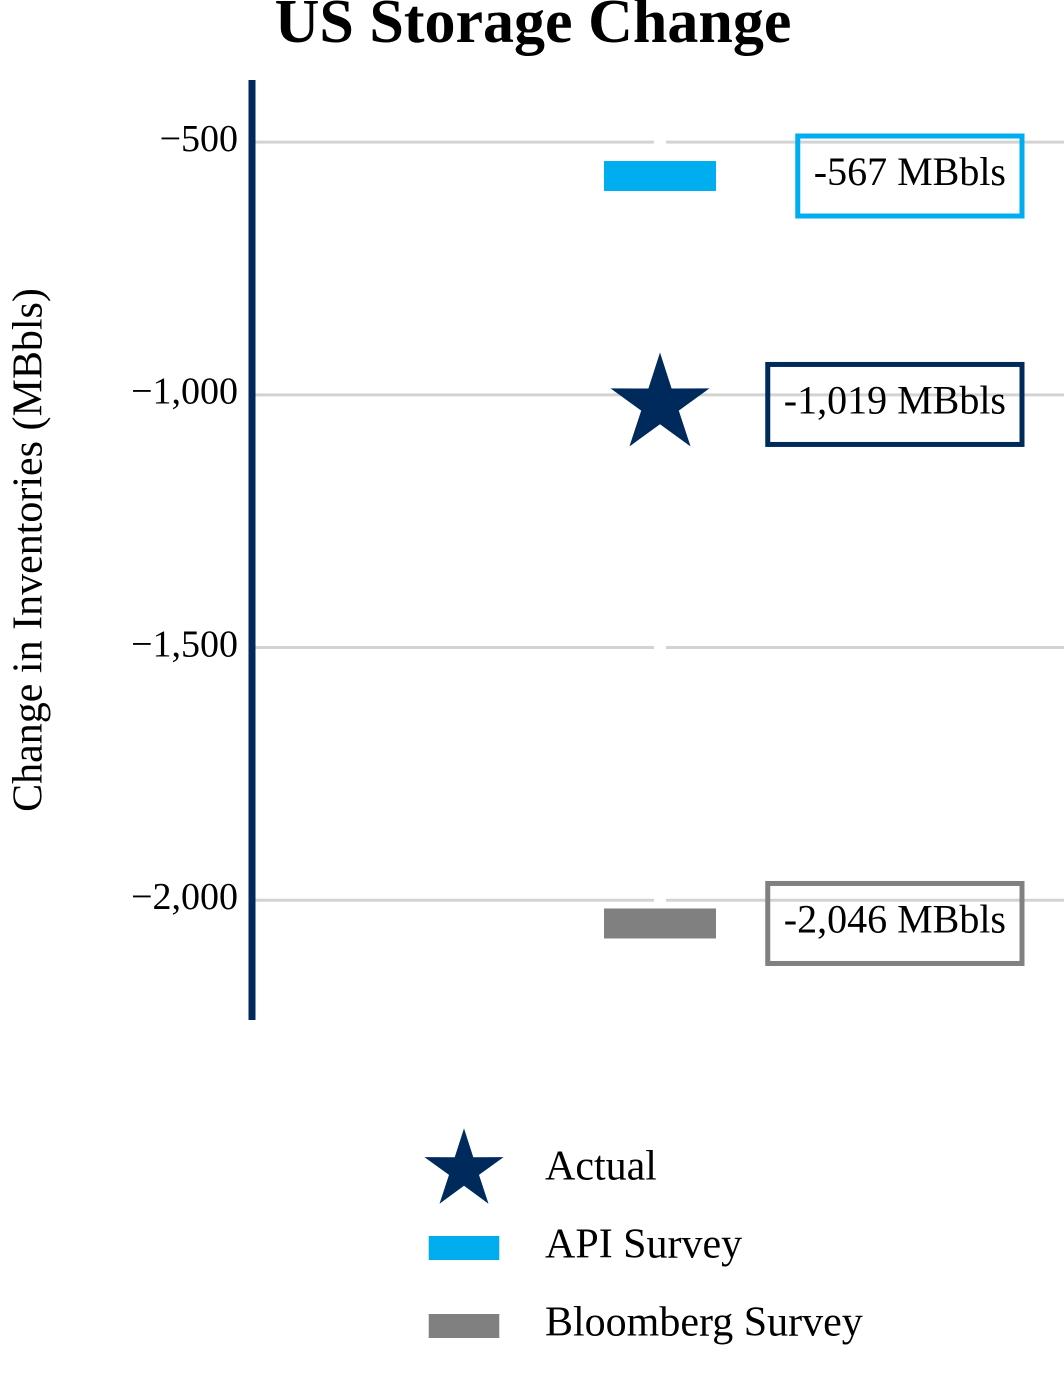 The image size is (1064, 1380). What do you see at coordinates (910, 171) in the screenshot?
I see `value-label: -567 MBbls` at bounding box center [910, 171].